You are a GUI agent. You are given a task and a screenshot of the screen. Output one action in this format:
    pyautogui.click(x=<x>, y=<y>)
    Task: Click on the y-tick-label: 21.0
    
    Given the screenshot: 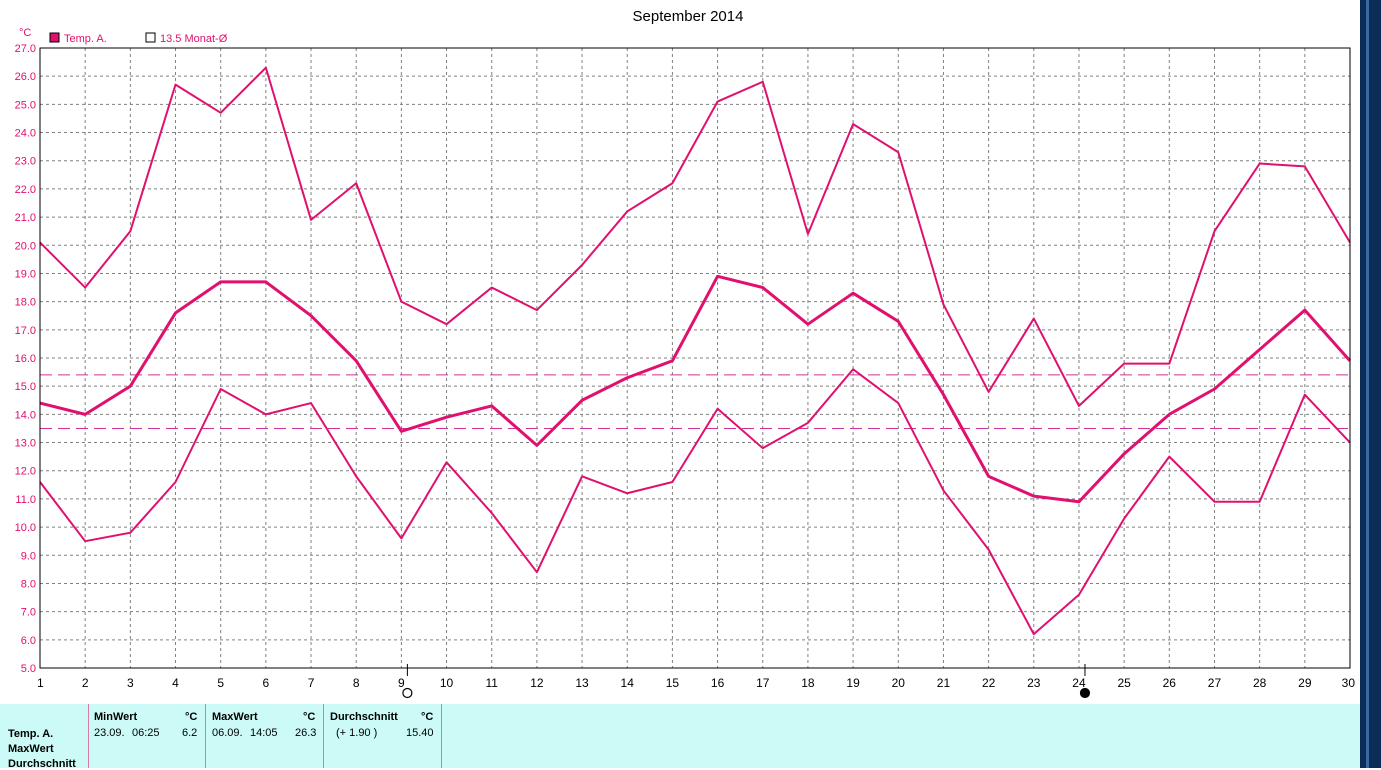 What is the action you would take?
    pyautogui.click(x=25, y=218)
    